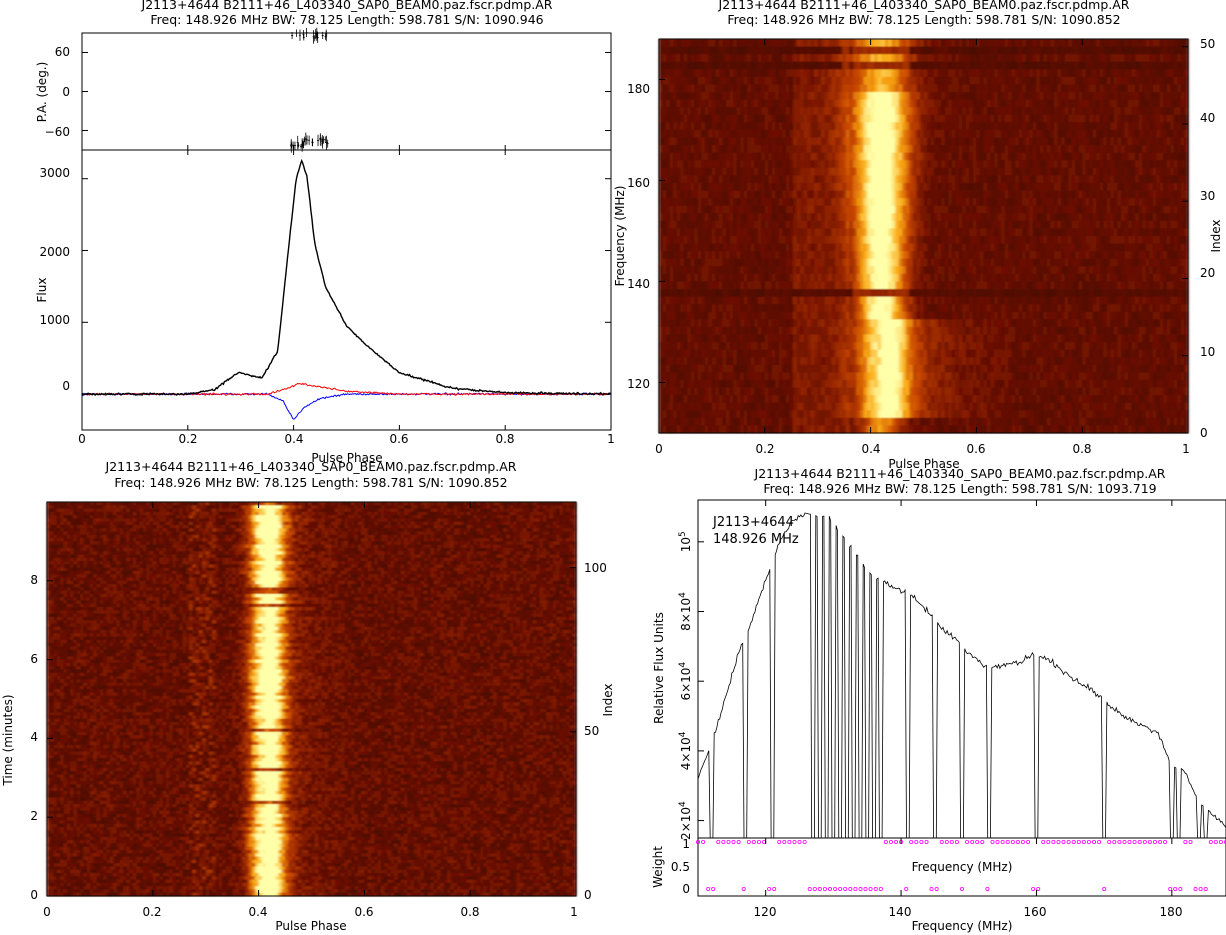 The image size is (1226, 935). What do you see at coordinates (42, 290) in the screenshot?
I see `flux-ylabel: Flux` at bounding box center [42, 290].